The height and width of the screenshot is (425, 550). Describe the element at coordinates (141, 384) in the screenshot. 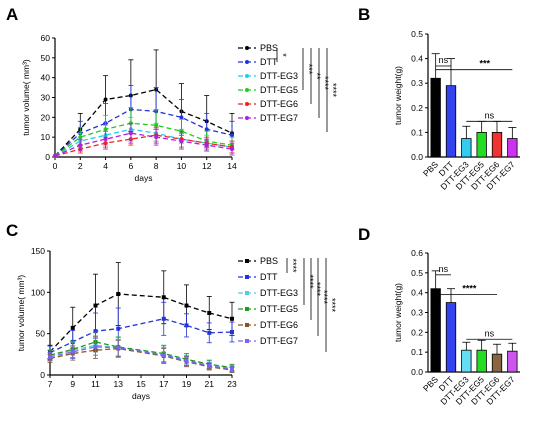

I see `x-tick-label: 15` at that location.